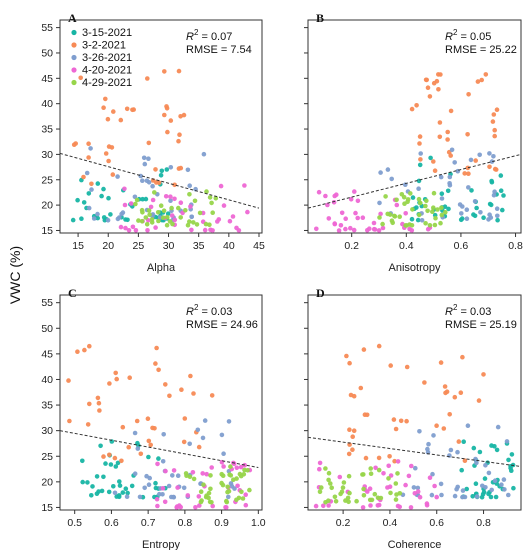 This screenshot has width=532, height=550. Describe the element at coordinates (47, 104) in the screenshot. I see `y-tick-label: 40` at that location.